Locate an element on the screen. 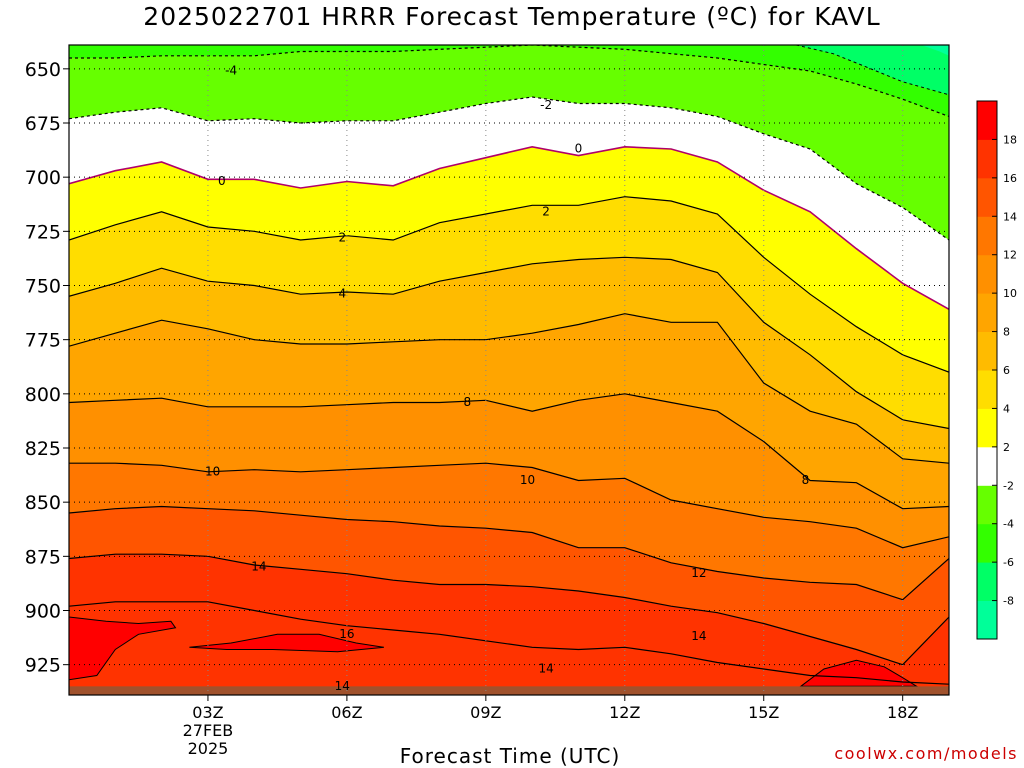 This screenshot has width=1024, height=768. colorbar-swatch-p8 is located at coordinates (987, 312).